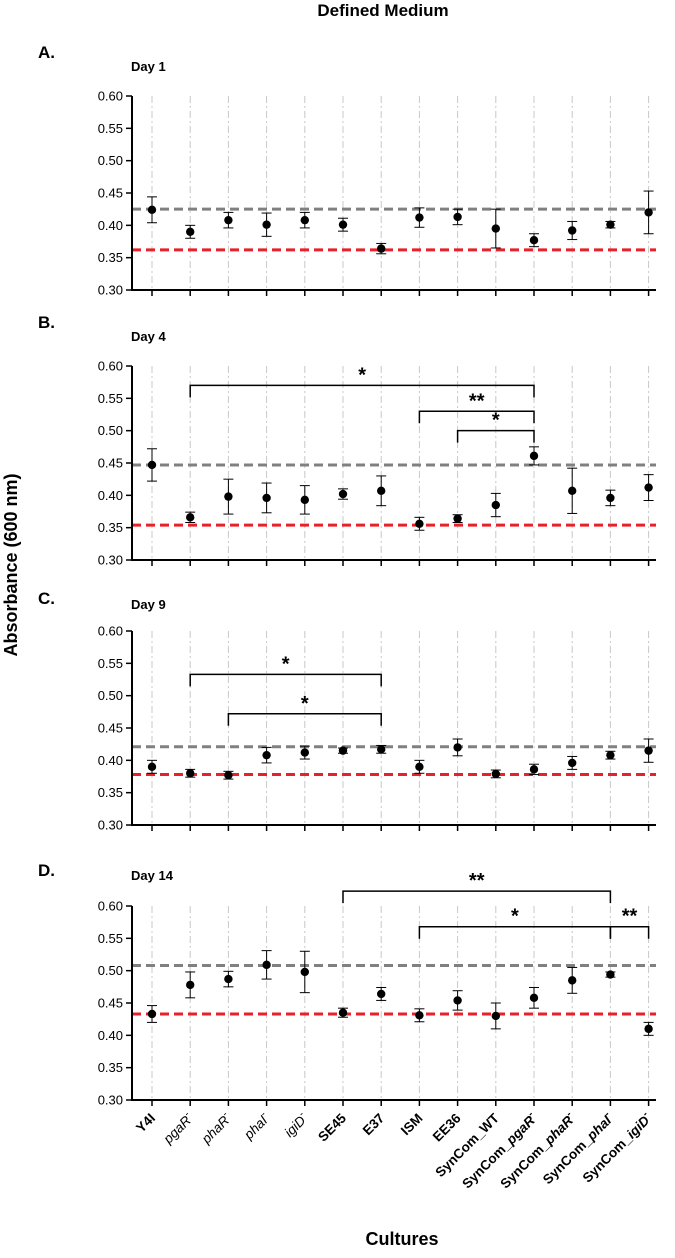 This screenshot has height=1258, width=675. What do you see at coordinates (46, 52) in the screenshot?
I see `panel-letter: A.` at bounding box center [46, 52].